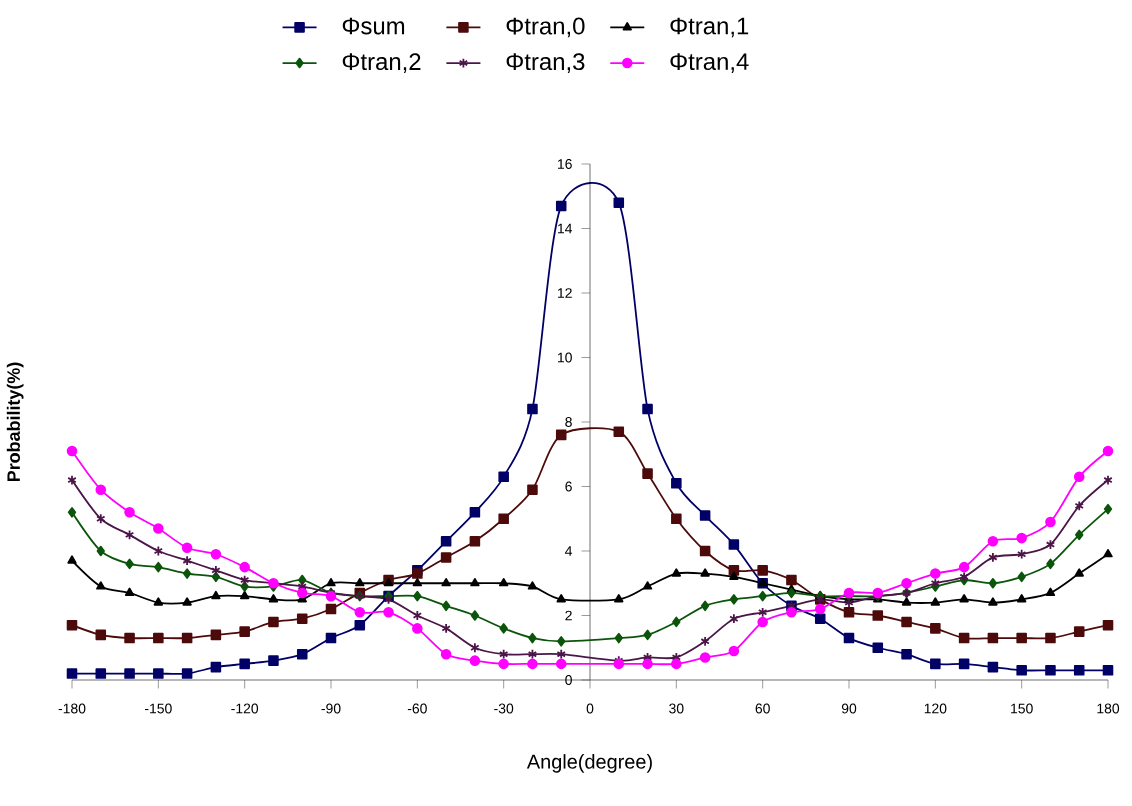  I want to click on legend-label: Φtran,4, so click(709, 63).